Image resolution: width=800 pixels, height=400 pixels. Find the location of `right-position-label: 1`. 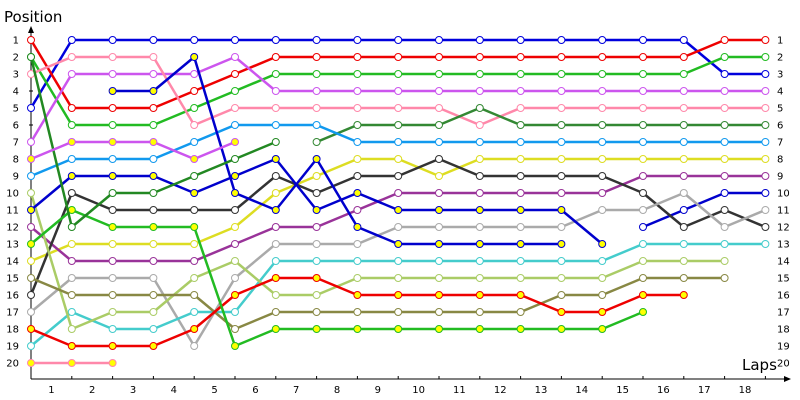

right-position-label: 1 is located at coordinates (780, 41).